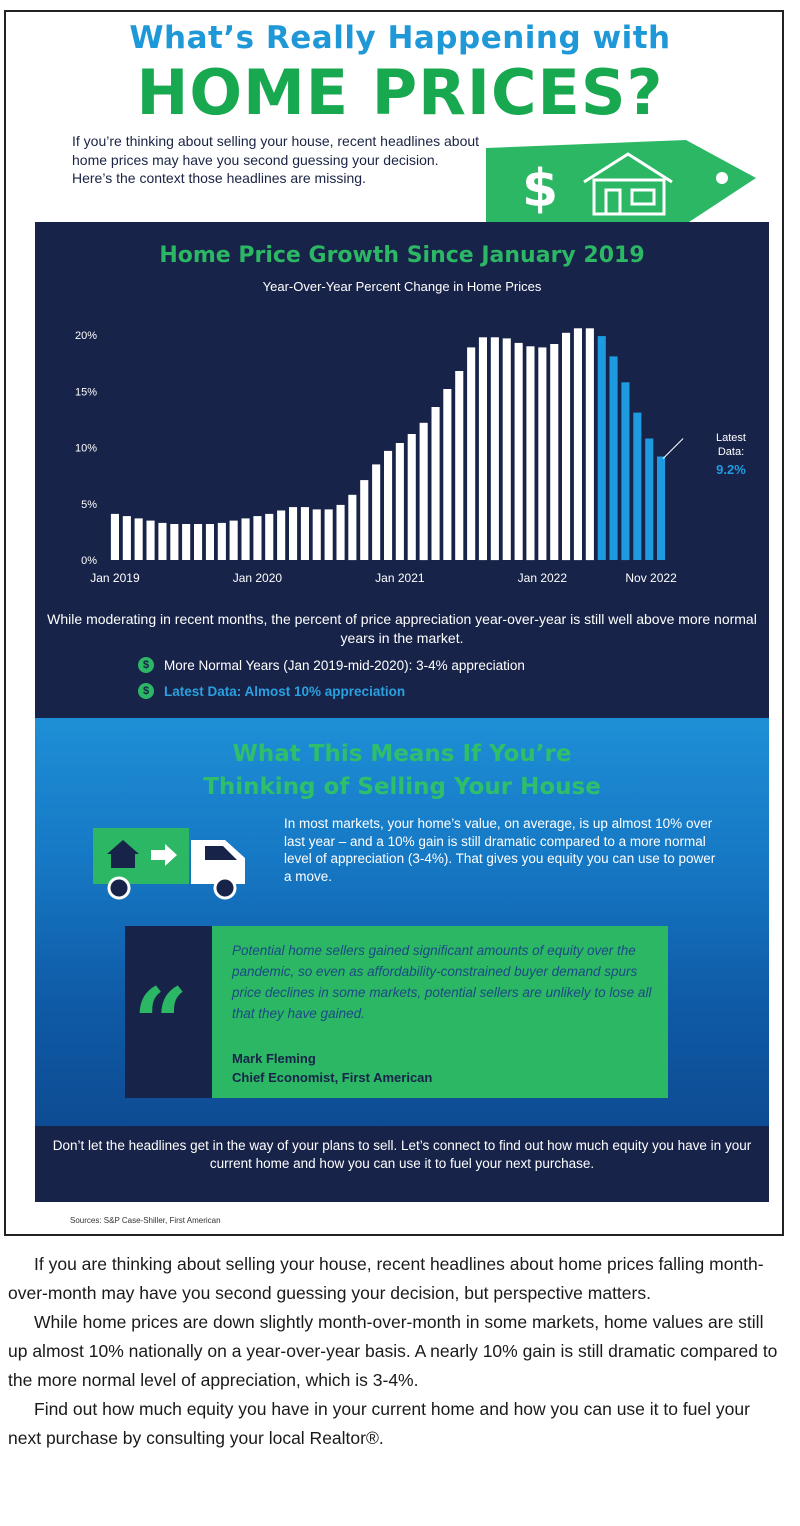 The image size is (800, 1526). I want to click on x-tick-label: Nov 2022, so click(651, 578).